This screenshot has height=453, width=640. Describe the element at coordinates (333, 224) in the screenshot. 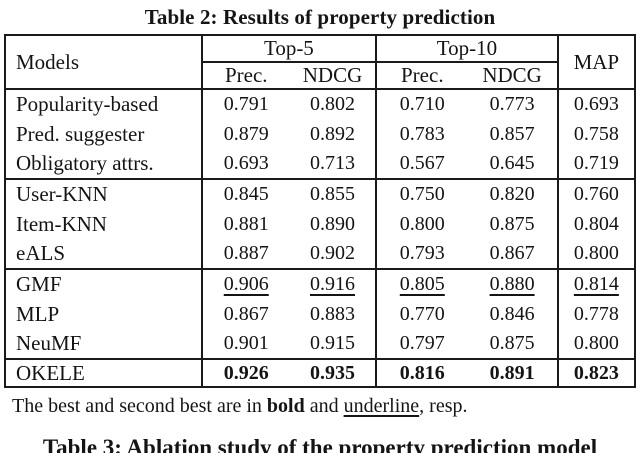

I see `value-cell: 0.890` at that location.